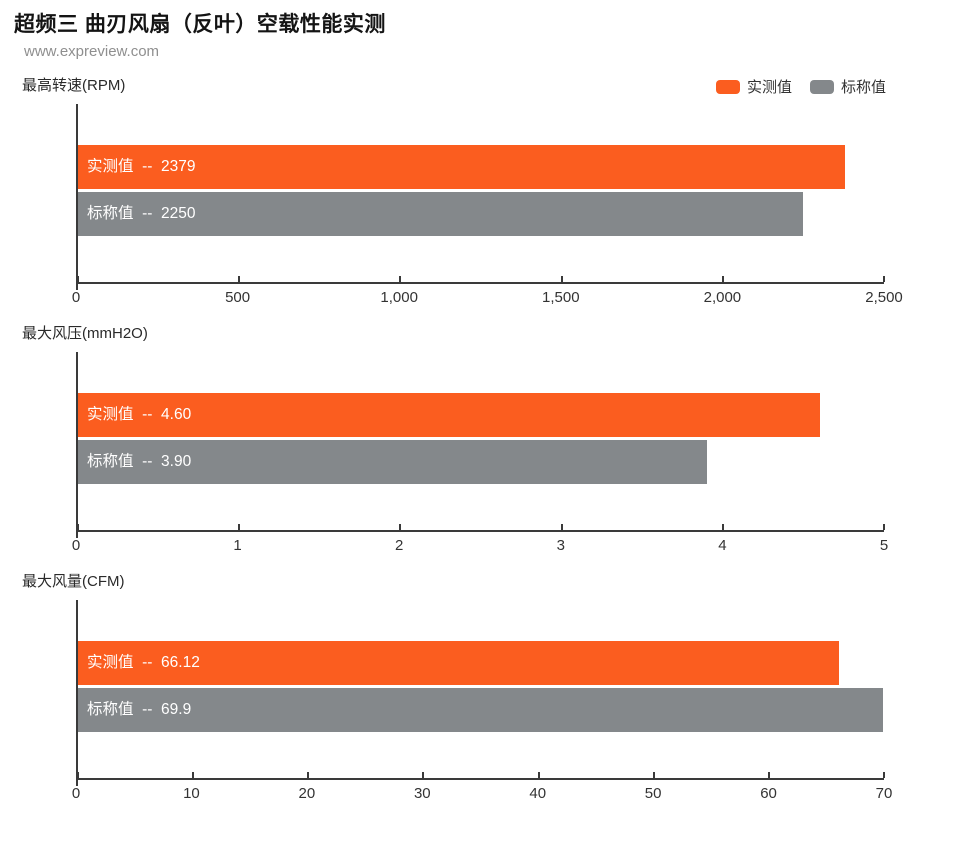 The height and width of the screenshot is (858, 960). What do you see at coordinates (392, 462) in the screenshot?
I see `bar-rated: 标称值 -- 3.90` at bounding box center [392, 462].